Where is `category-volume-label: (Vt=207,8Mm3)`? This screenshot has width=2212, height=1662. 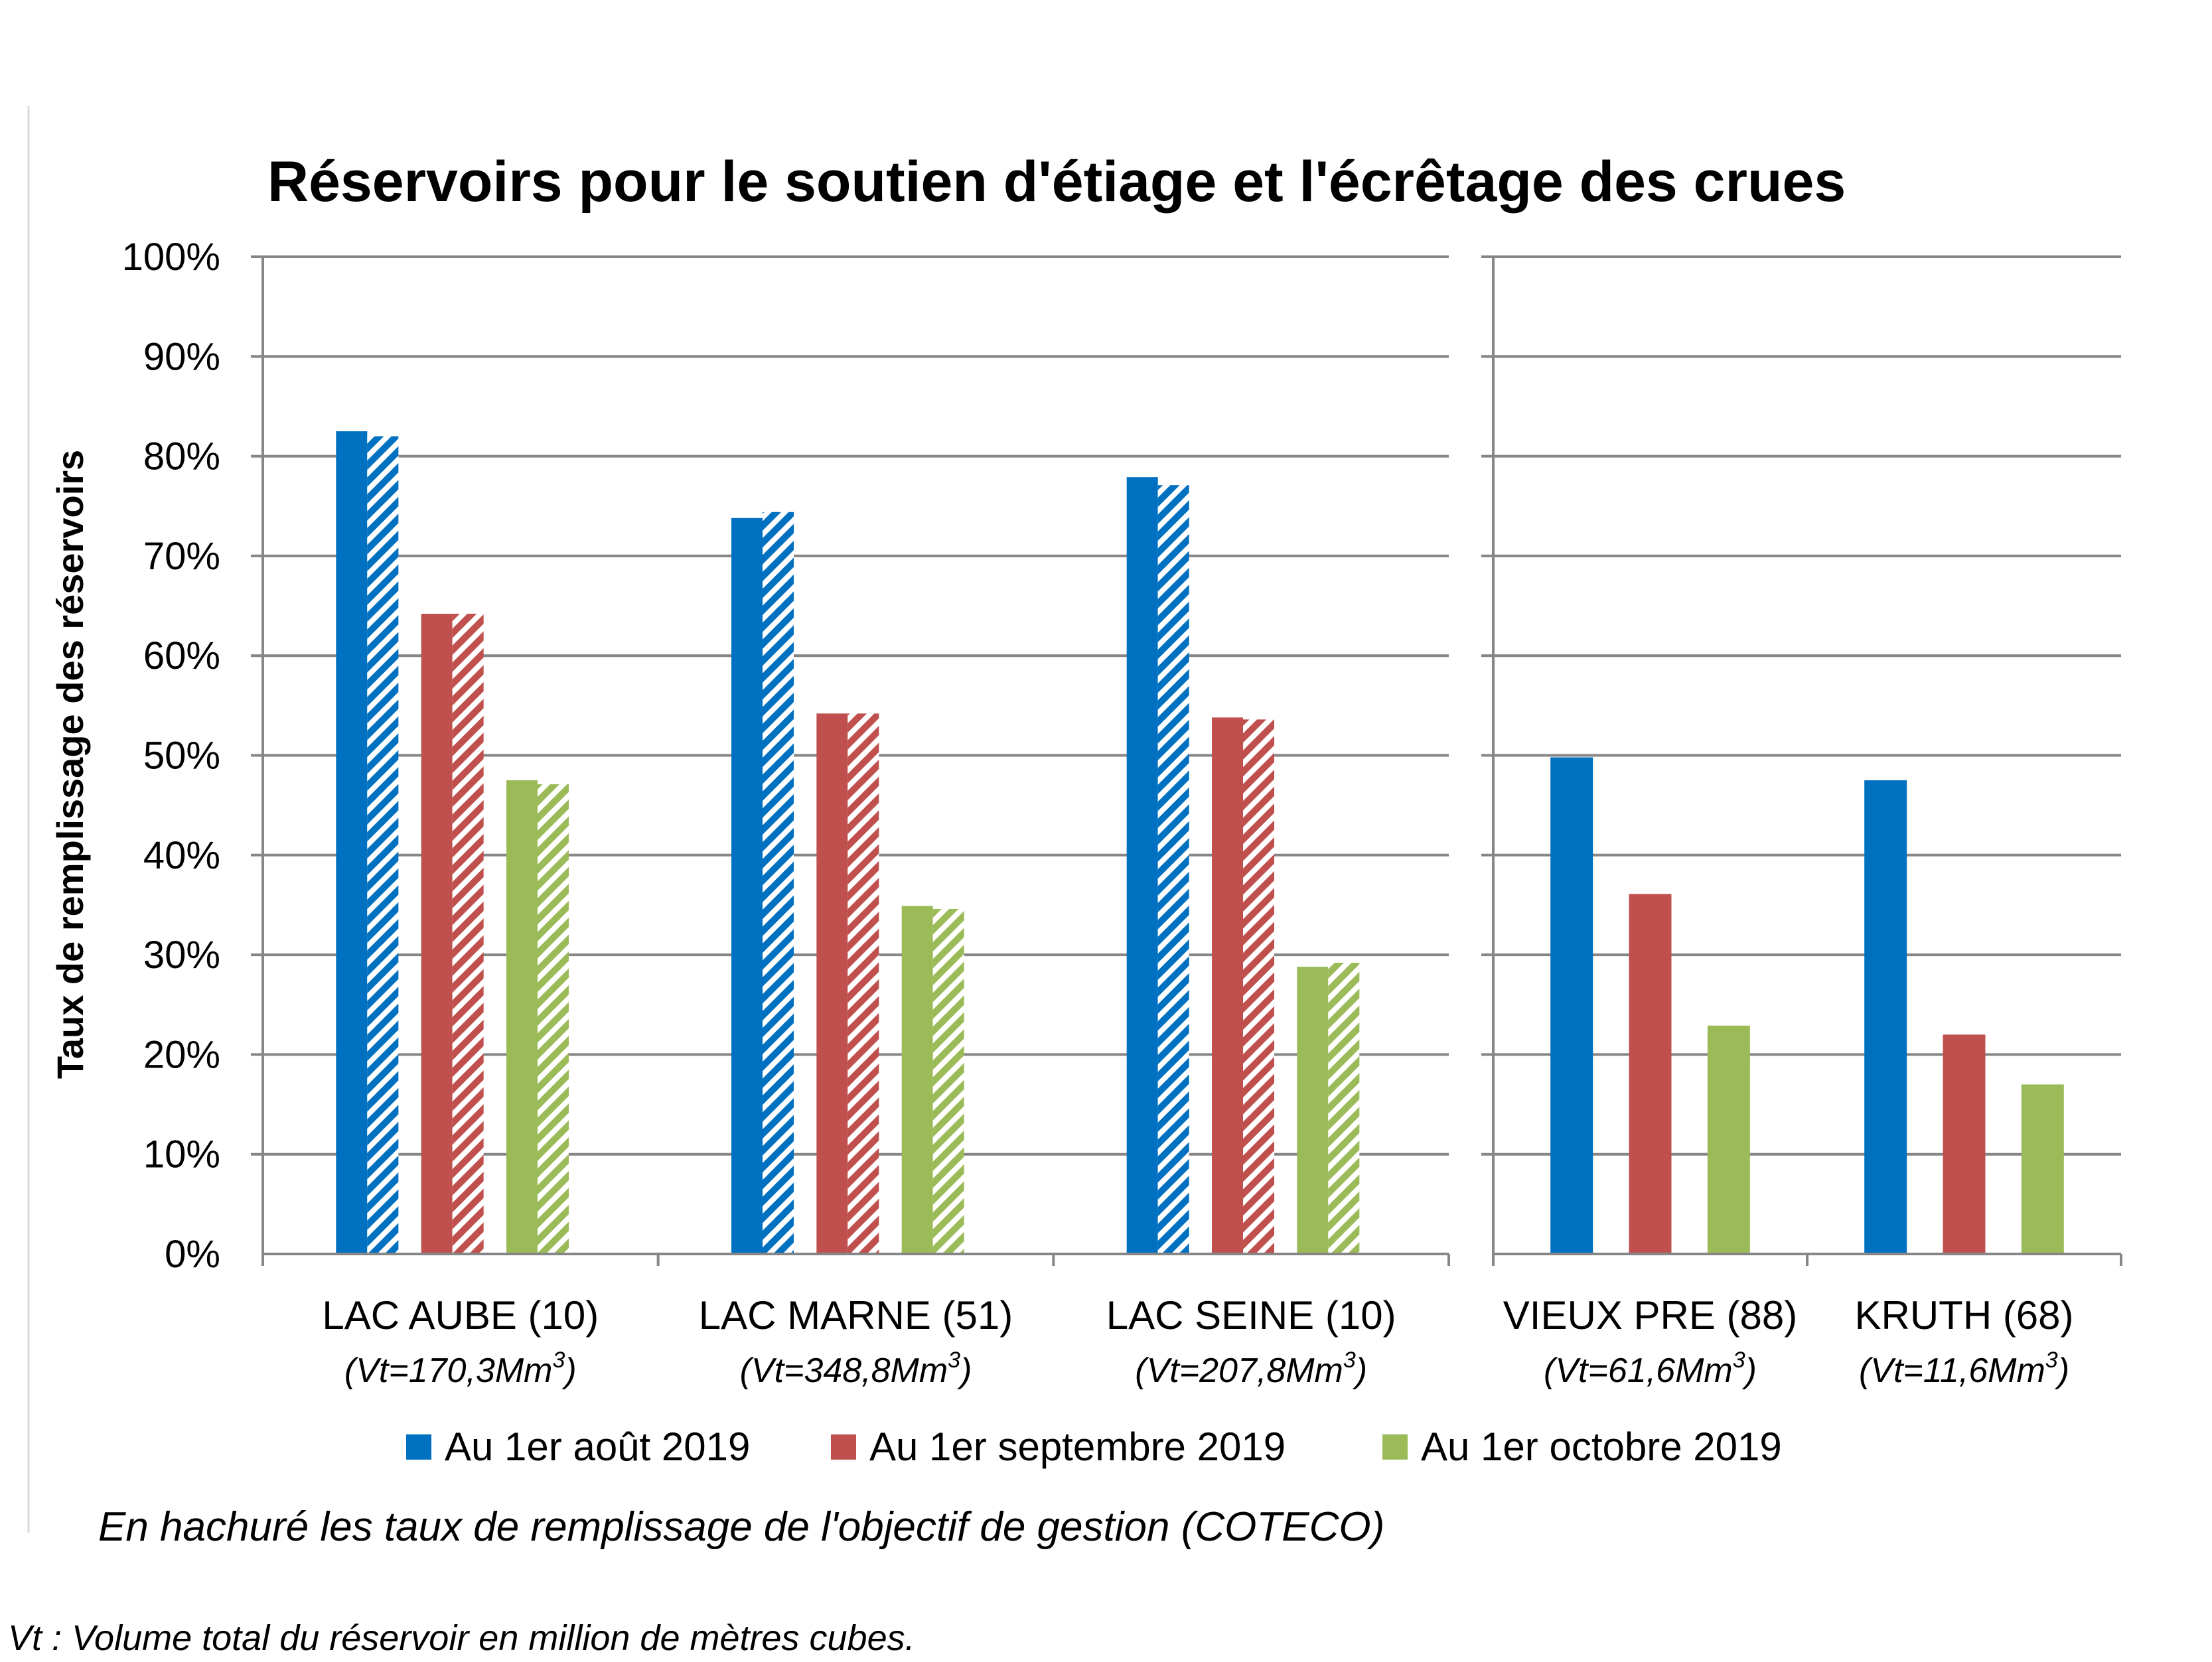 category-volume-label: (Vt=207,8Mm3) is located at coordinates (1251, 1369).